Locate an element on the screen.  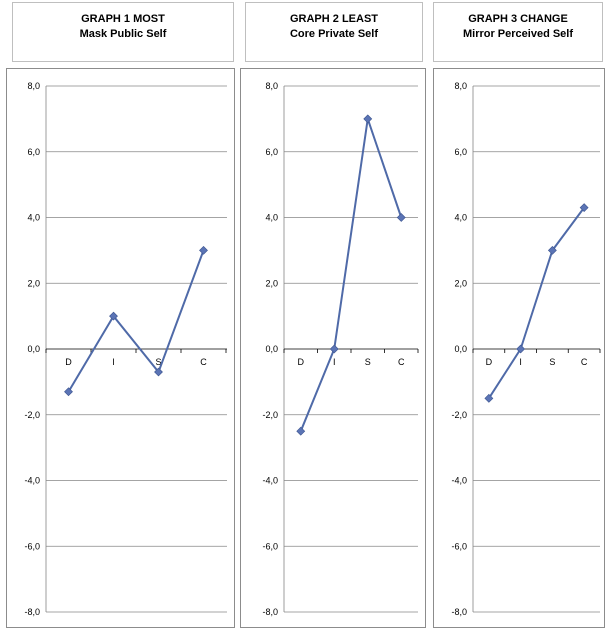
graph-2-title-box: GRAPH 2 LEAST Core Private Self is located at coordinates (334, 32).